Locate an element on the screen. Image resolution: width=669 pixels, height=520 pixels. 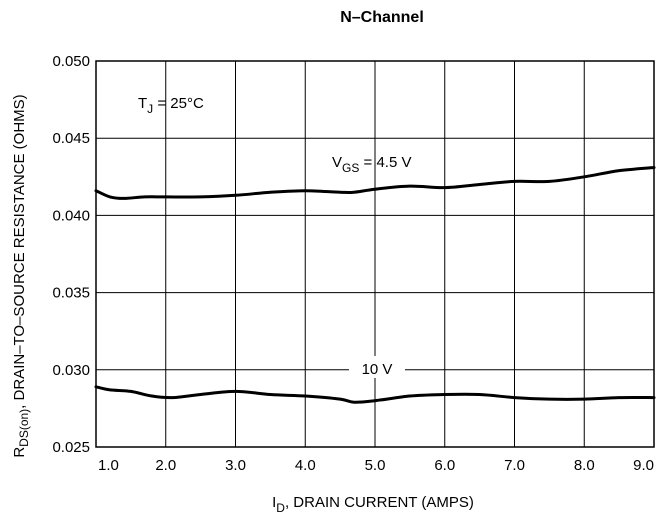
temperature-annotation: TJ = 25°C is located at coordinates (171, 105).